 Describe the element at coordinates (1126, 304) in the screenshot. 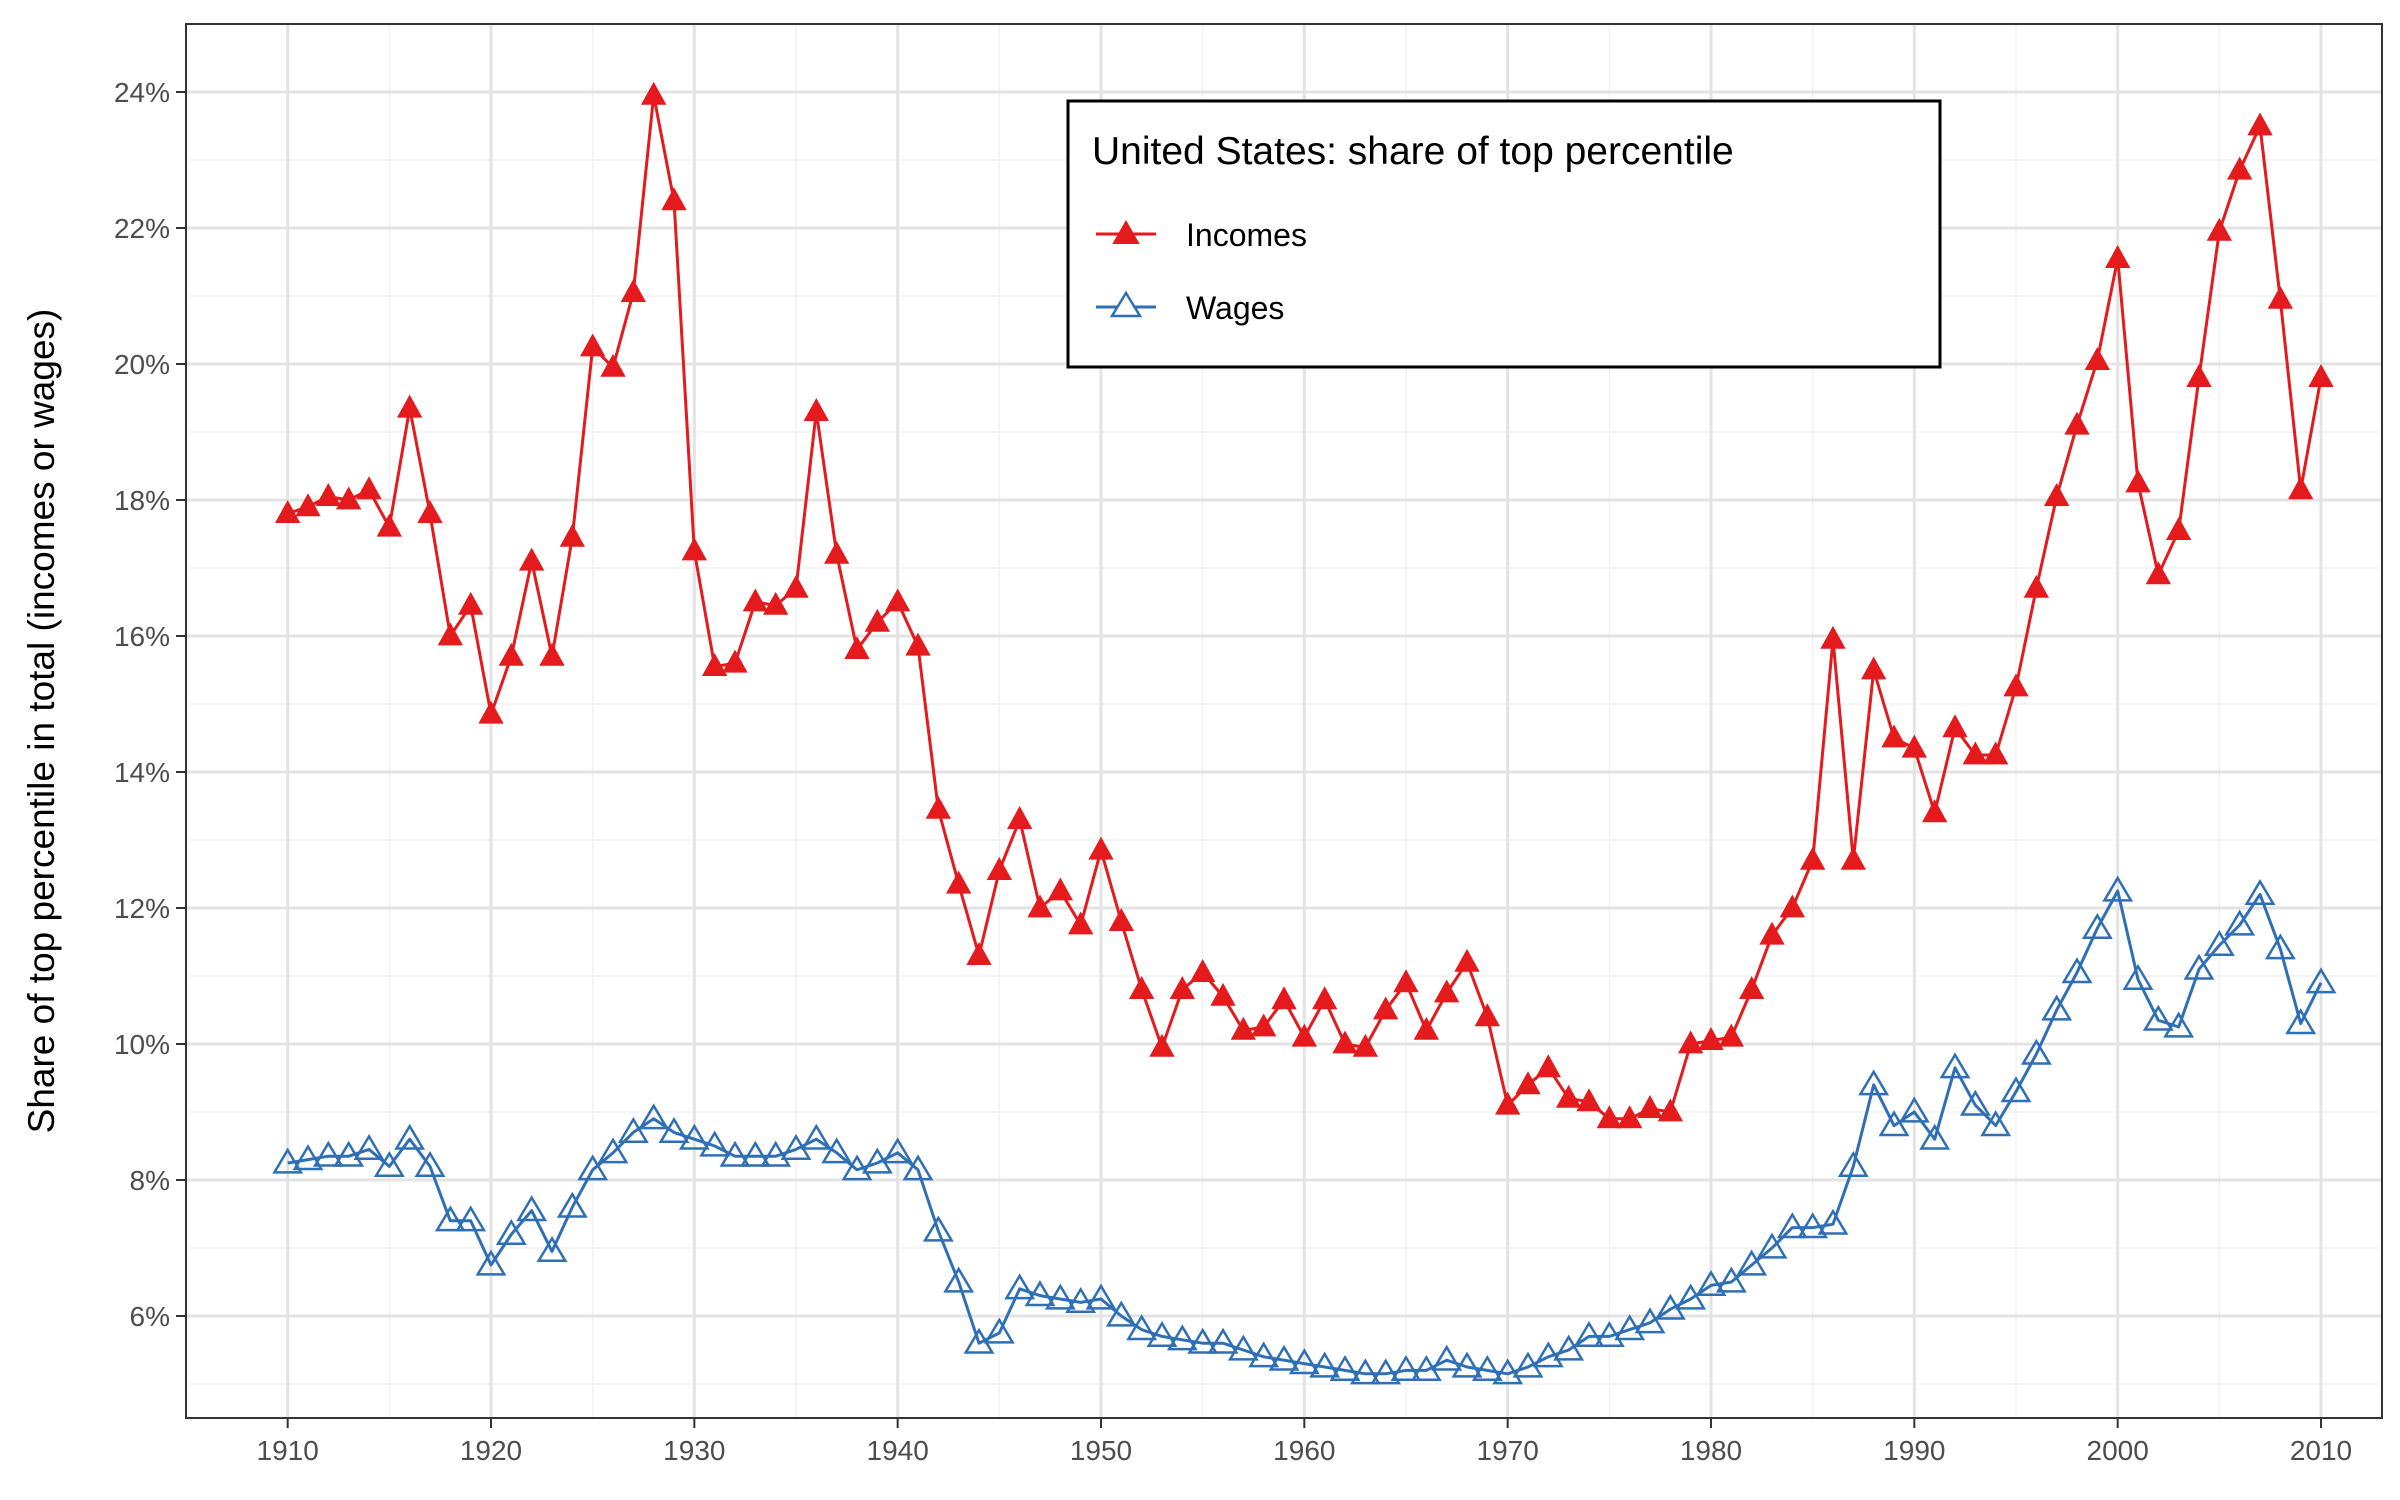

I see `legend-wages-marker` at that location.